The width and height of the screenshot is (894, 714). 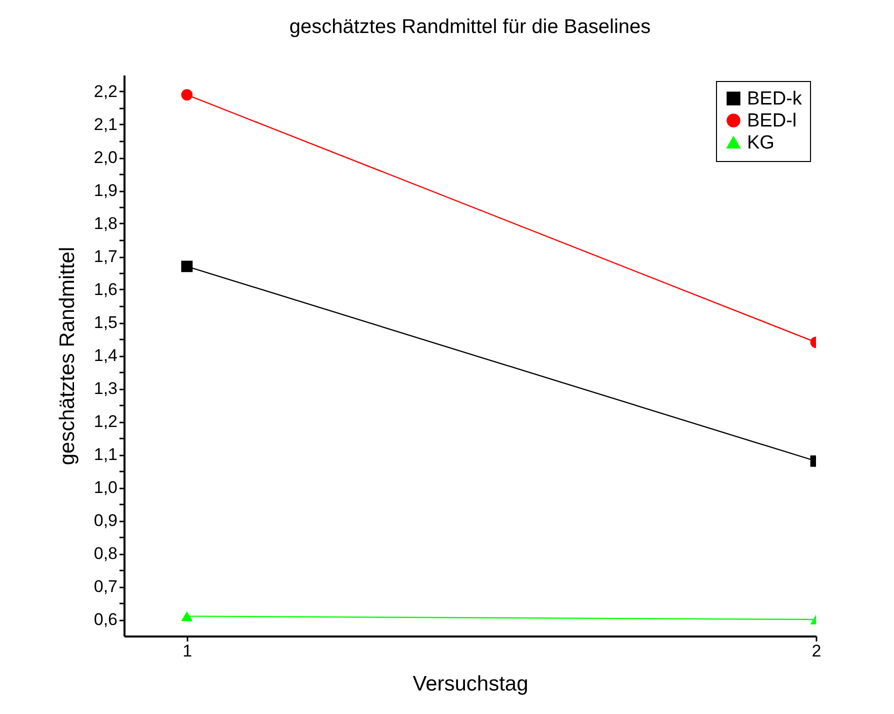 What do you see at coordinates (106, 454) in the screenshot?
I see `y-tick-label: 1,1` at bounding box center [106, 454].